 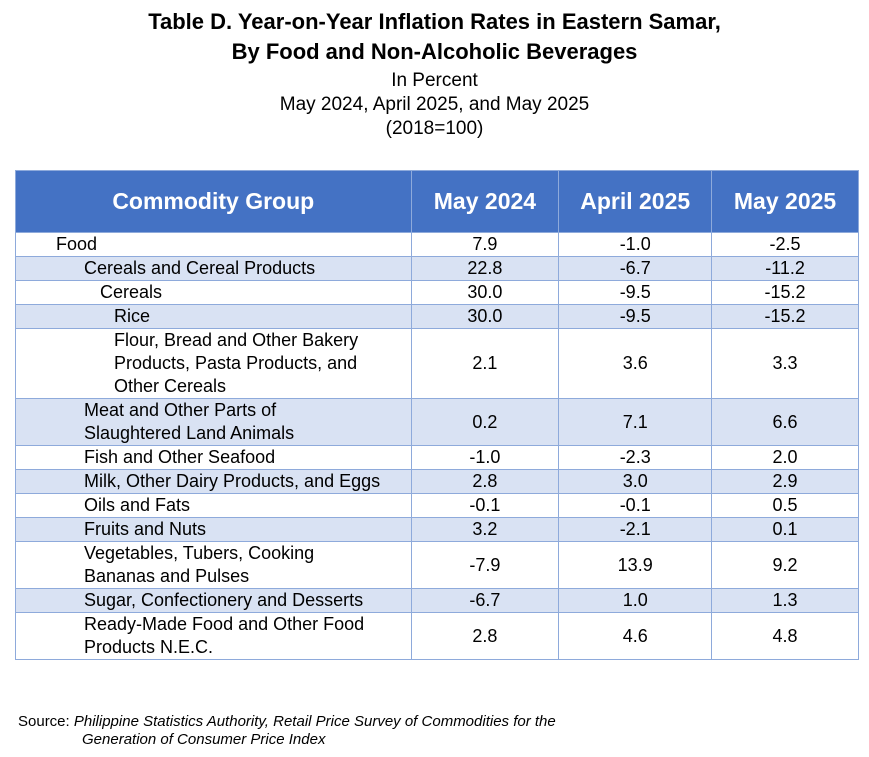 I want to click on table-row: Cereals 30.0 -9.5 -15.2, so click(x=437, y=292).